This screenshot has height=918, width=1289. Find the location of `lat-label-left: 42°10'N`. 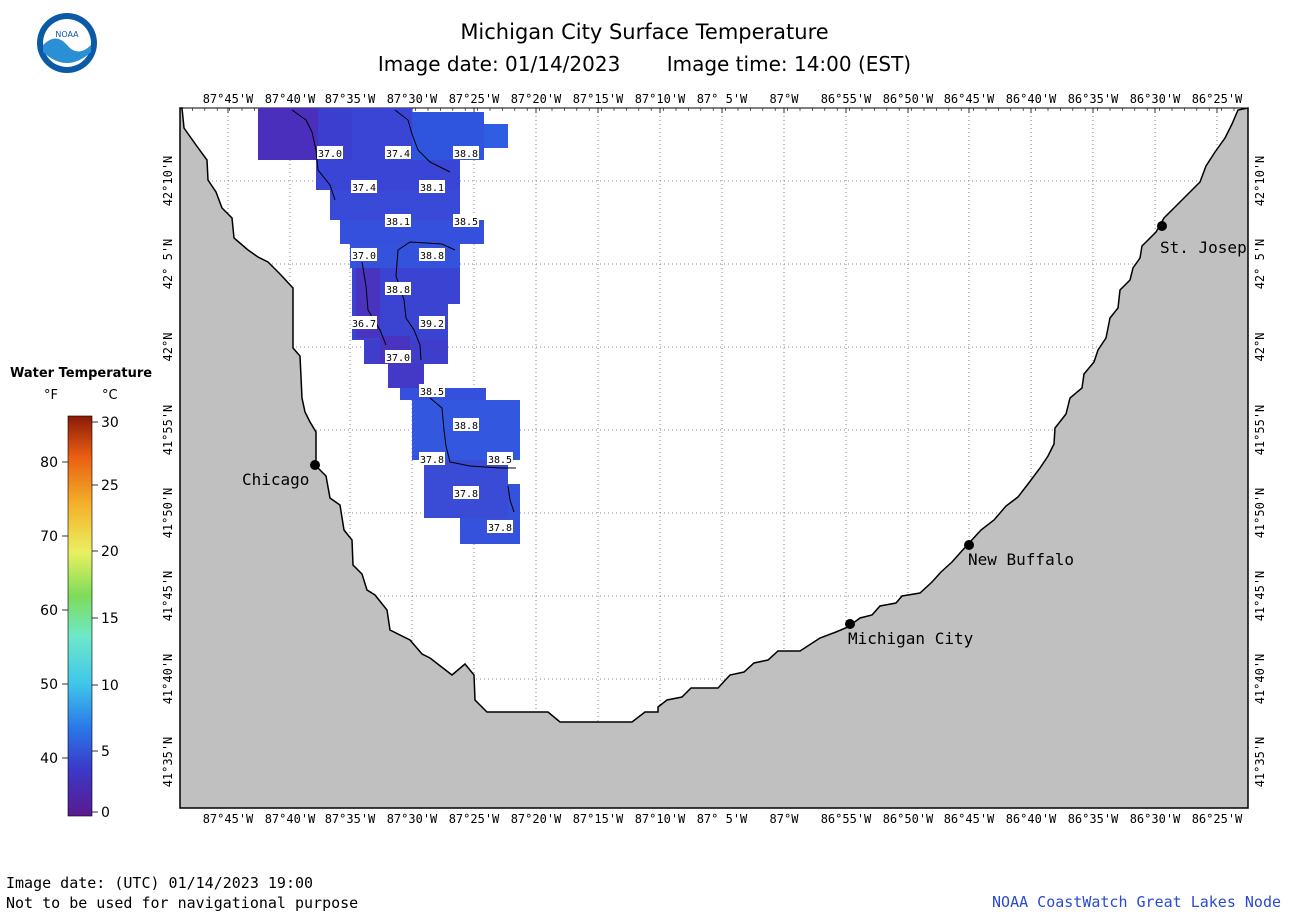

lat-label-left: 42°10'N is located at coordinates (168, 181).